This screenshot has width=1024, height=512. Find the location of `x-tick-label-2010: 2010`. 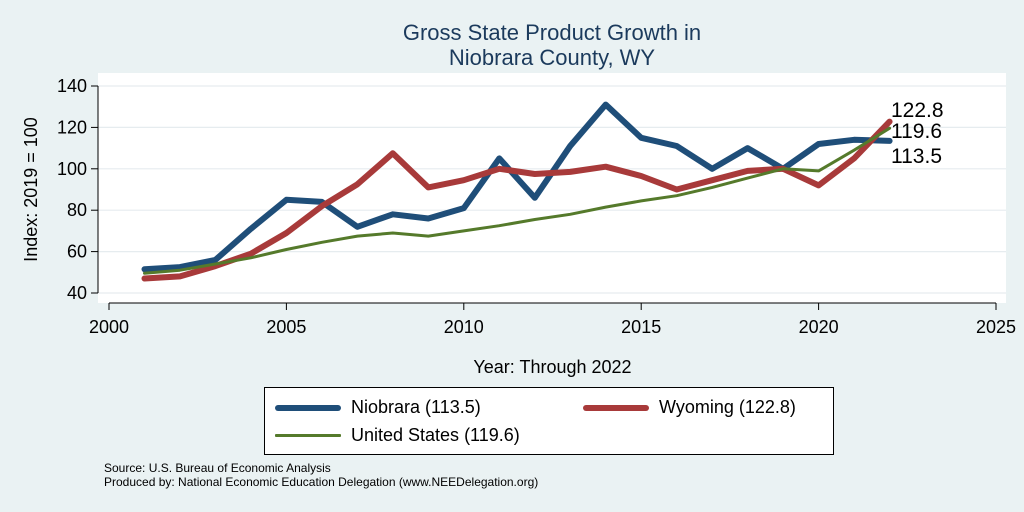

x-tick-label-2010: 2010 is located at coordinates (464, 327).